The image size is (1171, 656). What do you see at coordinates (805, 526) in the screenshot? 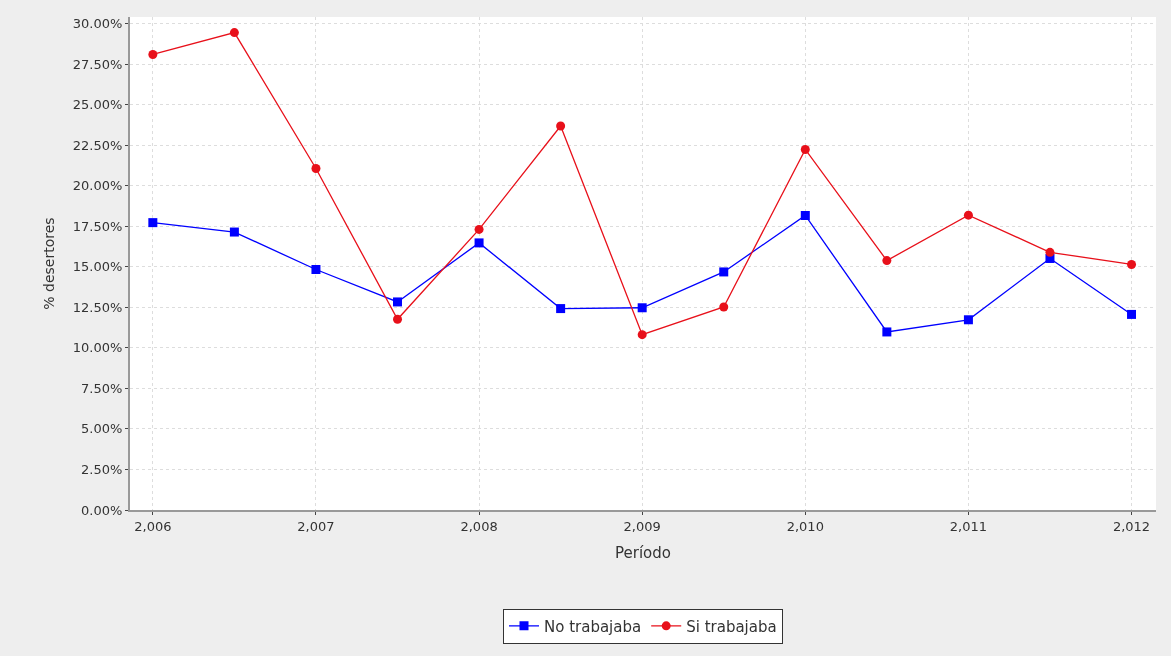
I see `x-tick-label: 2,010` at bounding box center [805, 526].